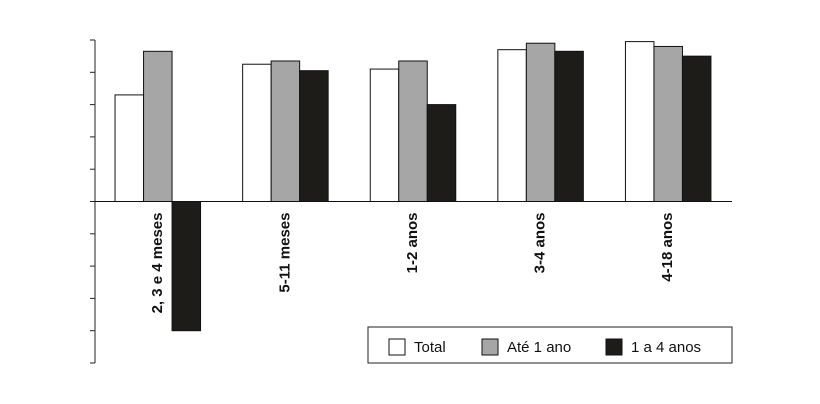 The image size is (820, 404). What do you see at coordinates (430, 347) in the screenshot?
I see `legend-label: Total` at bounding box center [430, 347].